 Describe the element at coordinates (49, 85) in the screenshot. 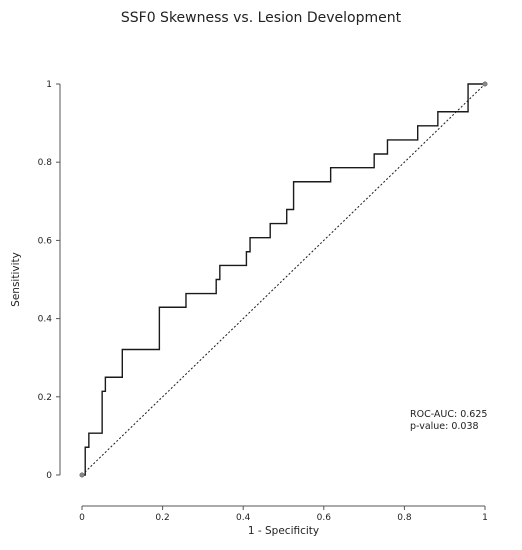

I see `y-tick-label: 1` at that location.